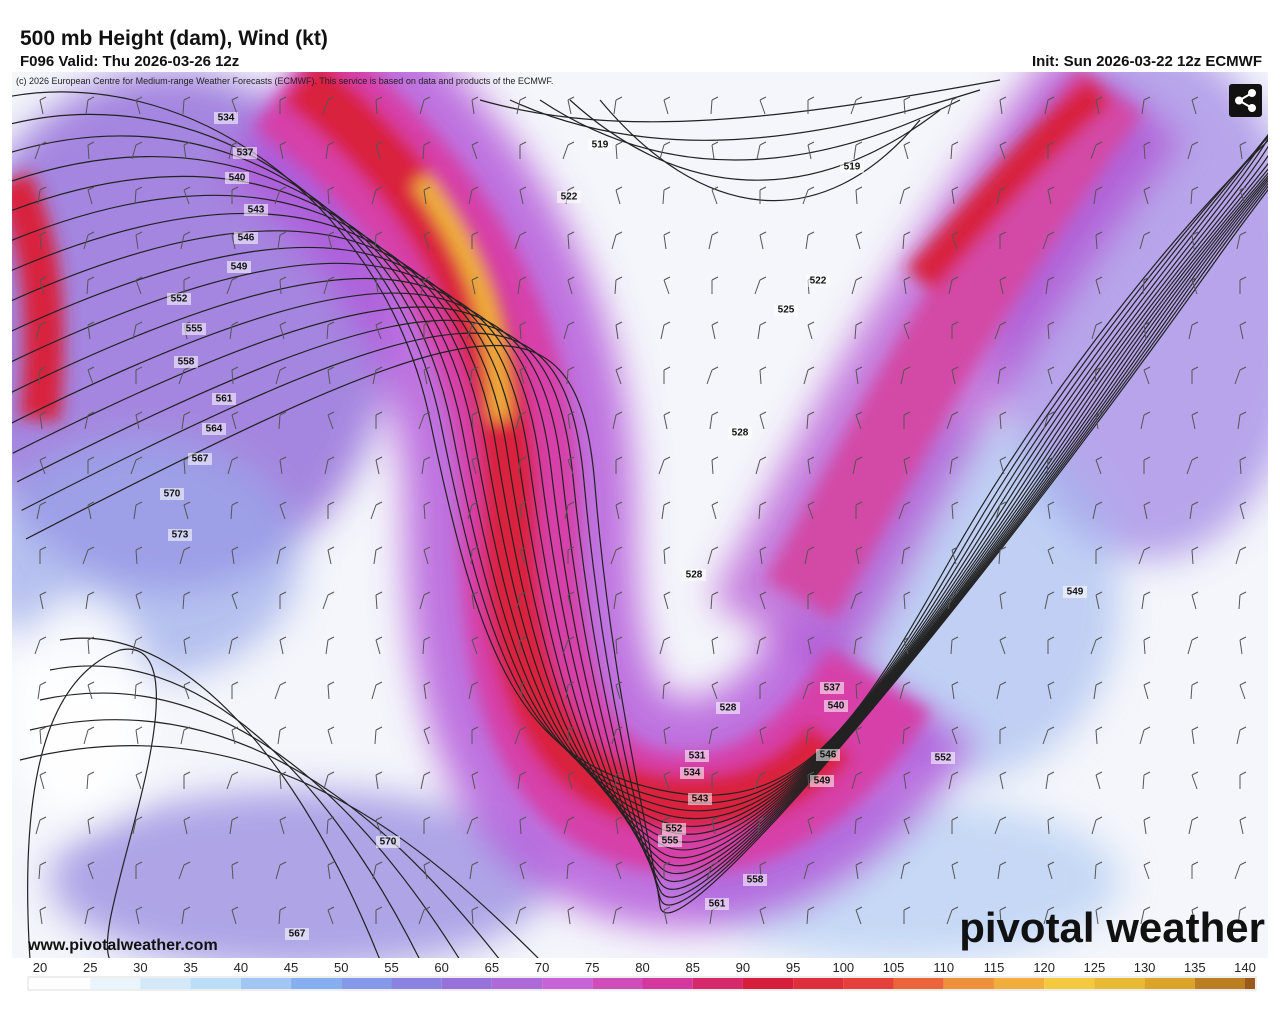  Describe the element at coordinates (441, 967) in the screenshot. I see `colorbar-tick-label: 60` at that location.